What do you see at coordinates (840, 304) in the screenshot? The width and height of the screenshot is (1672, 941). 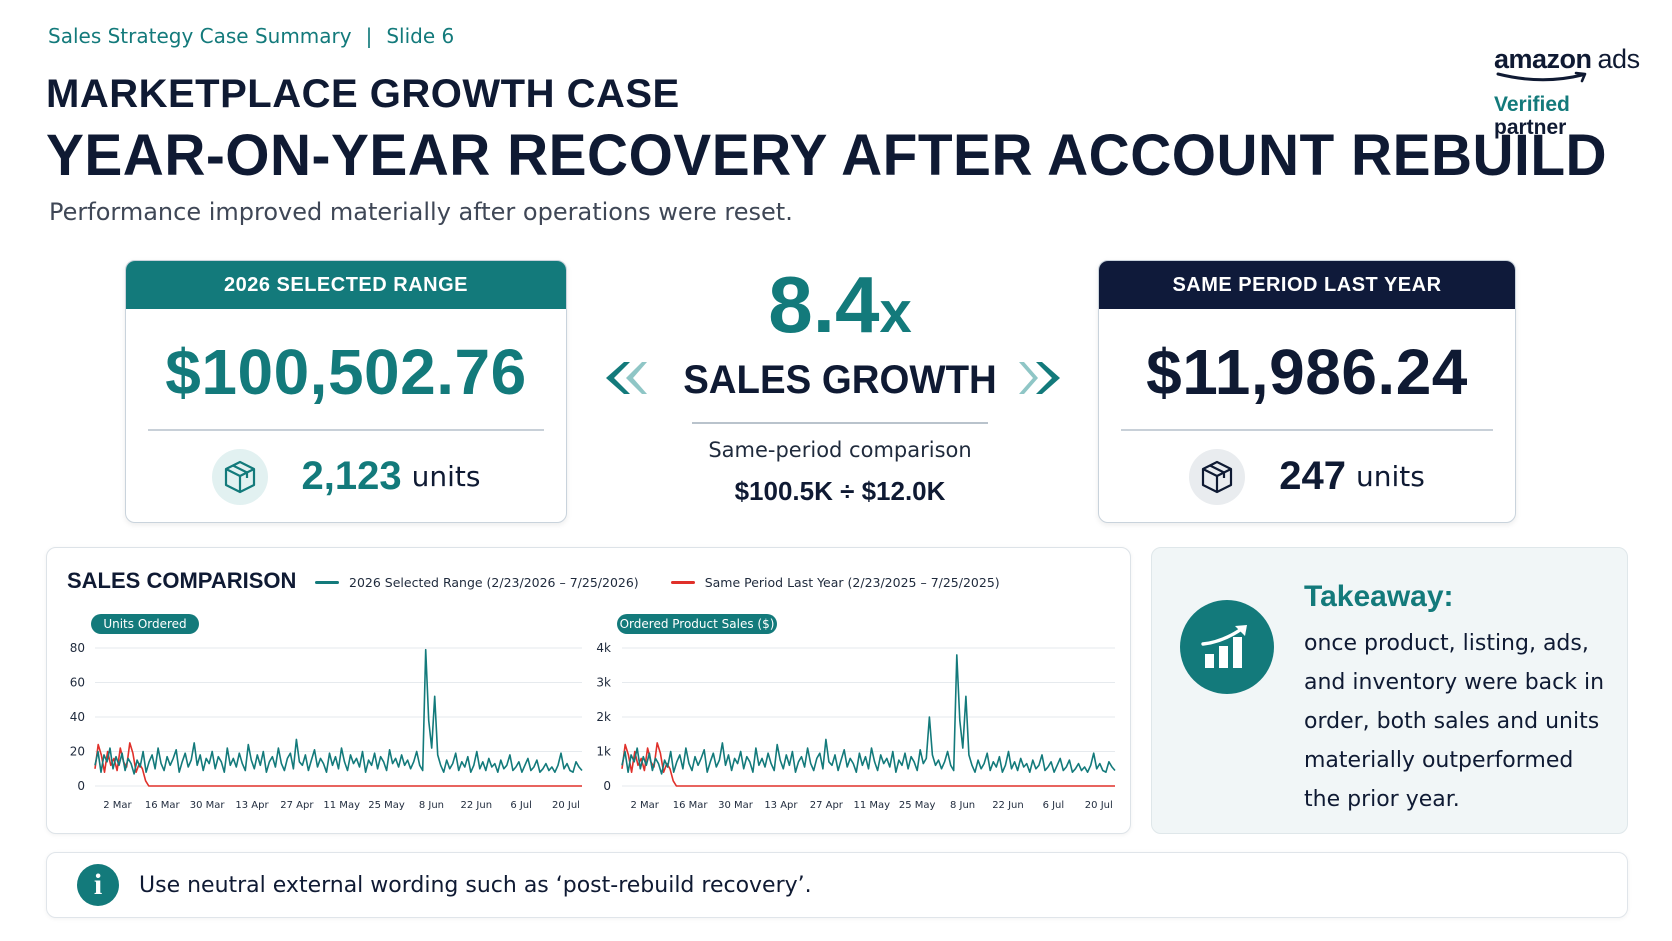 I see `growth-multiple: 8.4x` at bounding box center [840, 304].